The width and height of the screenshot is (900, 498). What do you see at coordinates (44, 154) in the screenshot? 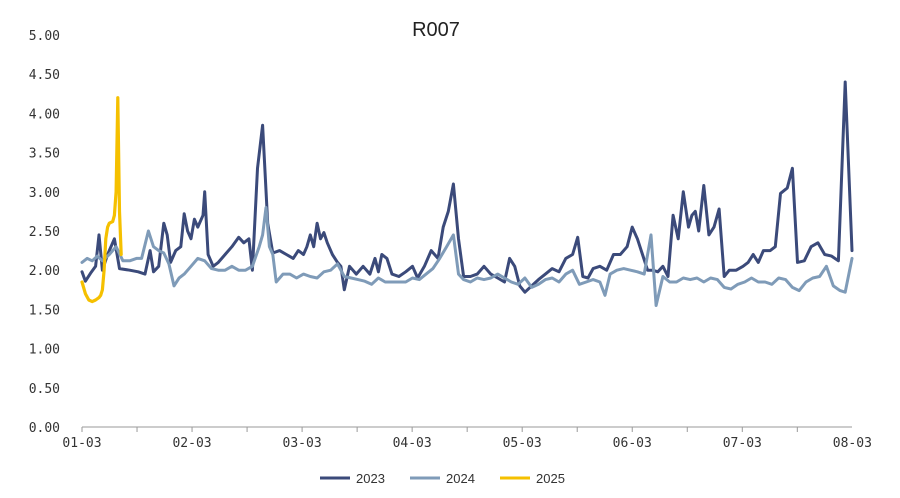
I see `y-tick-label: 3.50` at bounding box center [44, 154].